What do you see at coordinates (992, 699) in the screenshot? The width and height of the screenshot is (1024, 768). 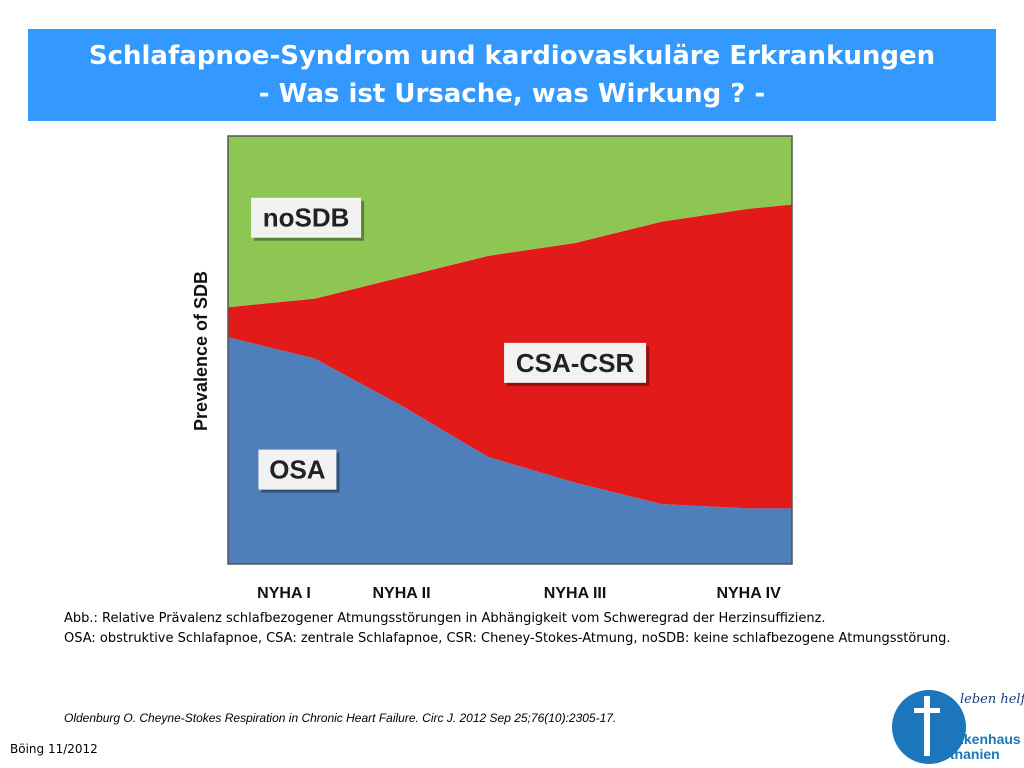 I see `logo-tagline: leben helfen` at bounding box center [992, 699].